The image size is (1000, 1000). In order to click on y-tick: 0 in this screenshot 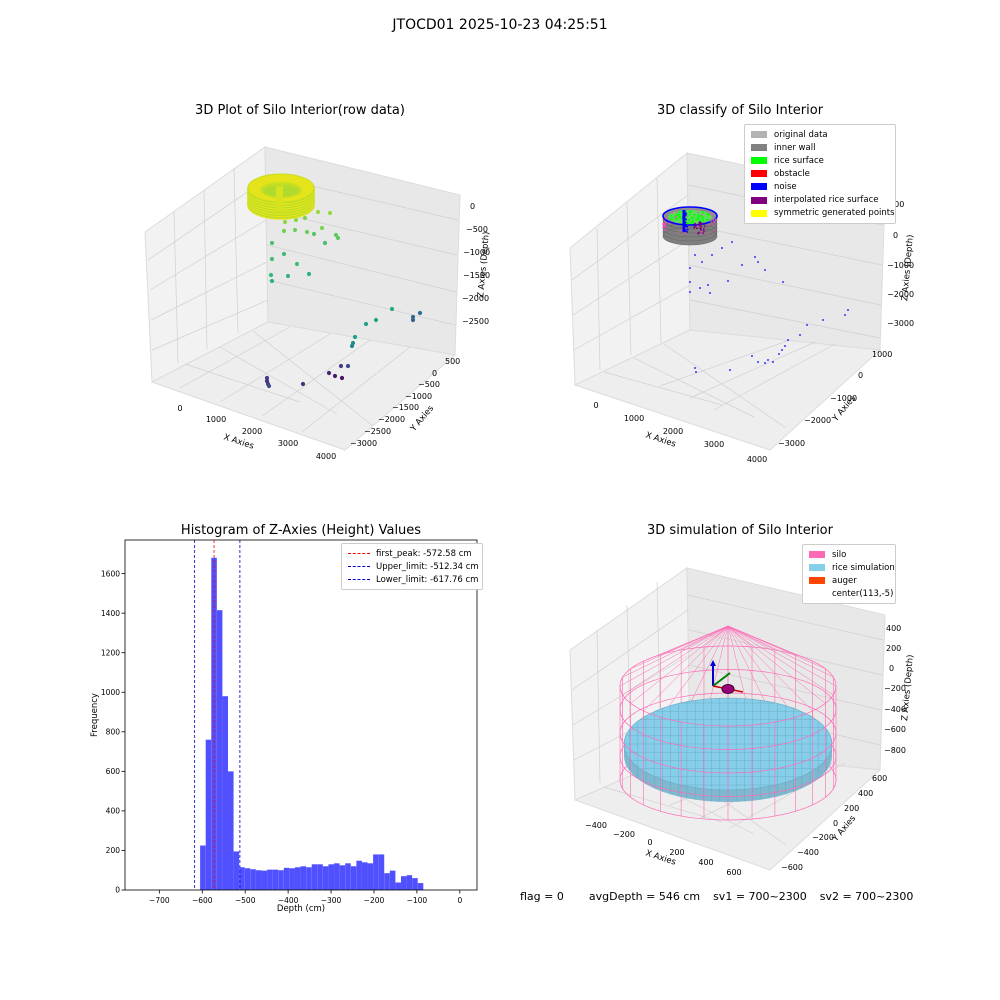, I will do `click(117, 890)`.